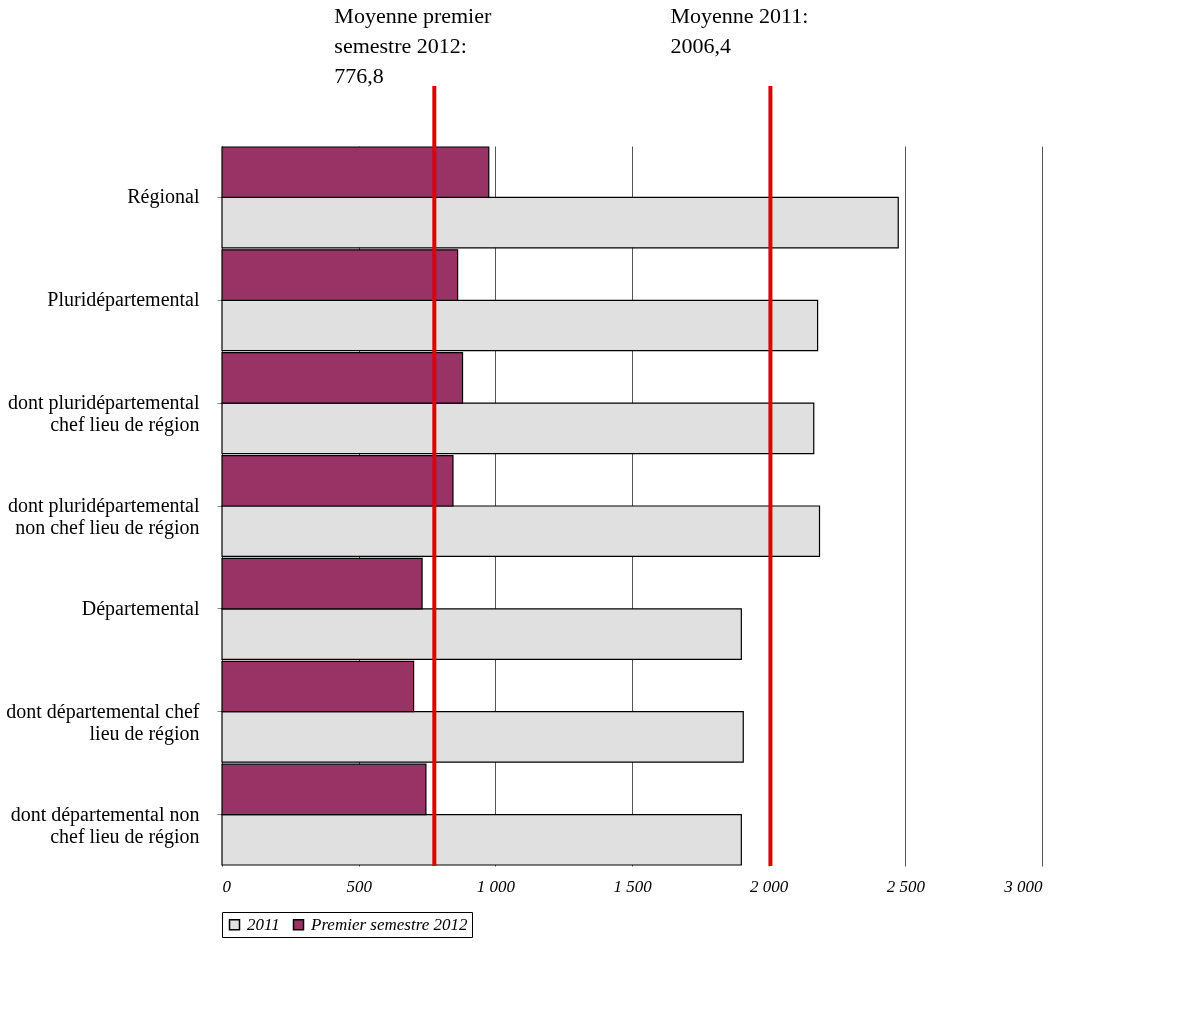 This screenshot has height=1028, width=1190. I want to click on x-tick-label: 1 500, so click(633, 886).